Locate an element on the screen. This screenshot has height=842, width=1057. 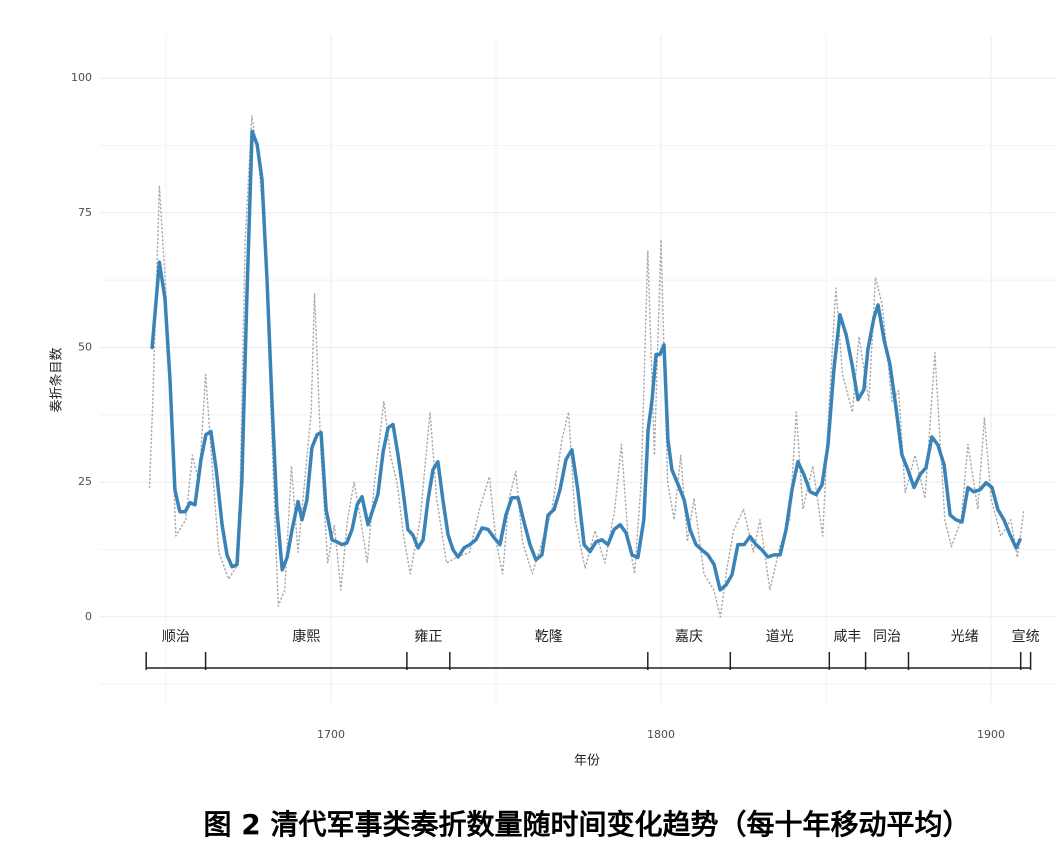
x-tick-label: 1700 is located at coordinates (331, 734).